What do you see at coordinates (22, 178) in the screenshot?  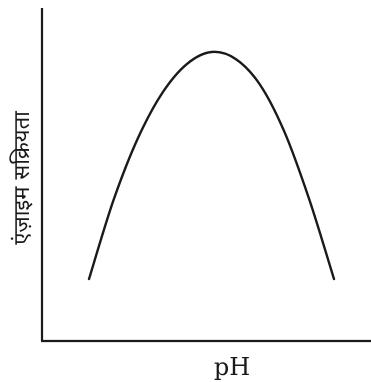 I see `y-axis-label: एंज़ाइम सक्रियता` at bounding box center [22, 178].